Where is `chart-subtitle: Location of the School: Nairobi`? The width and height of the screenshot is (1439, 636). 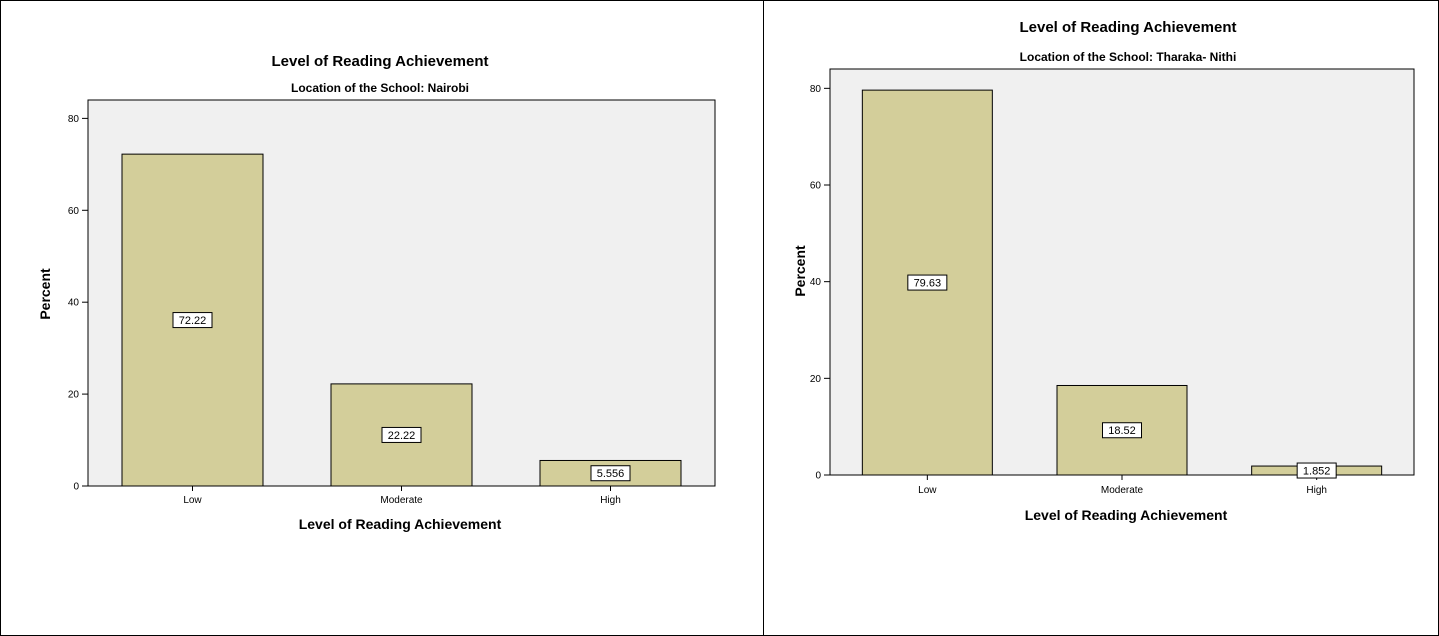 chart-subtitle: Location of the School: Nairobi is located at coordinates (380, 88).